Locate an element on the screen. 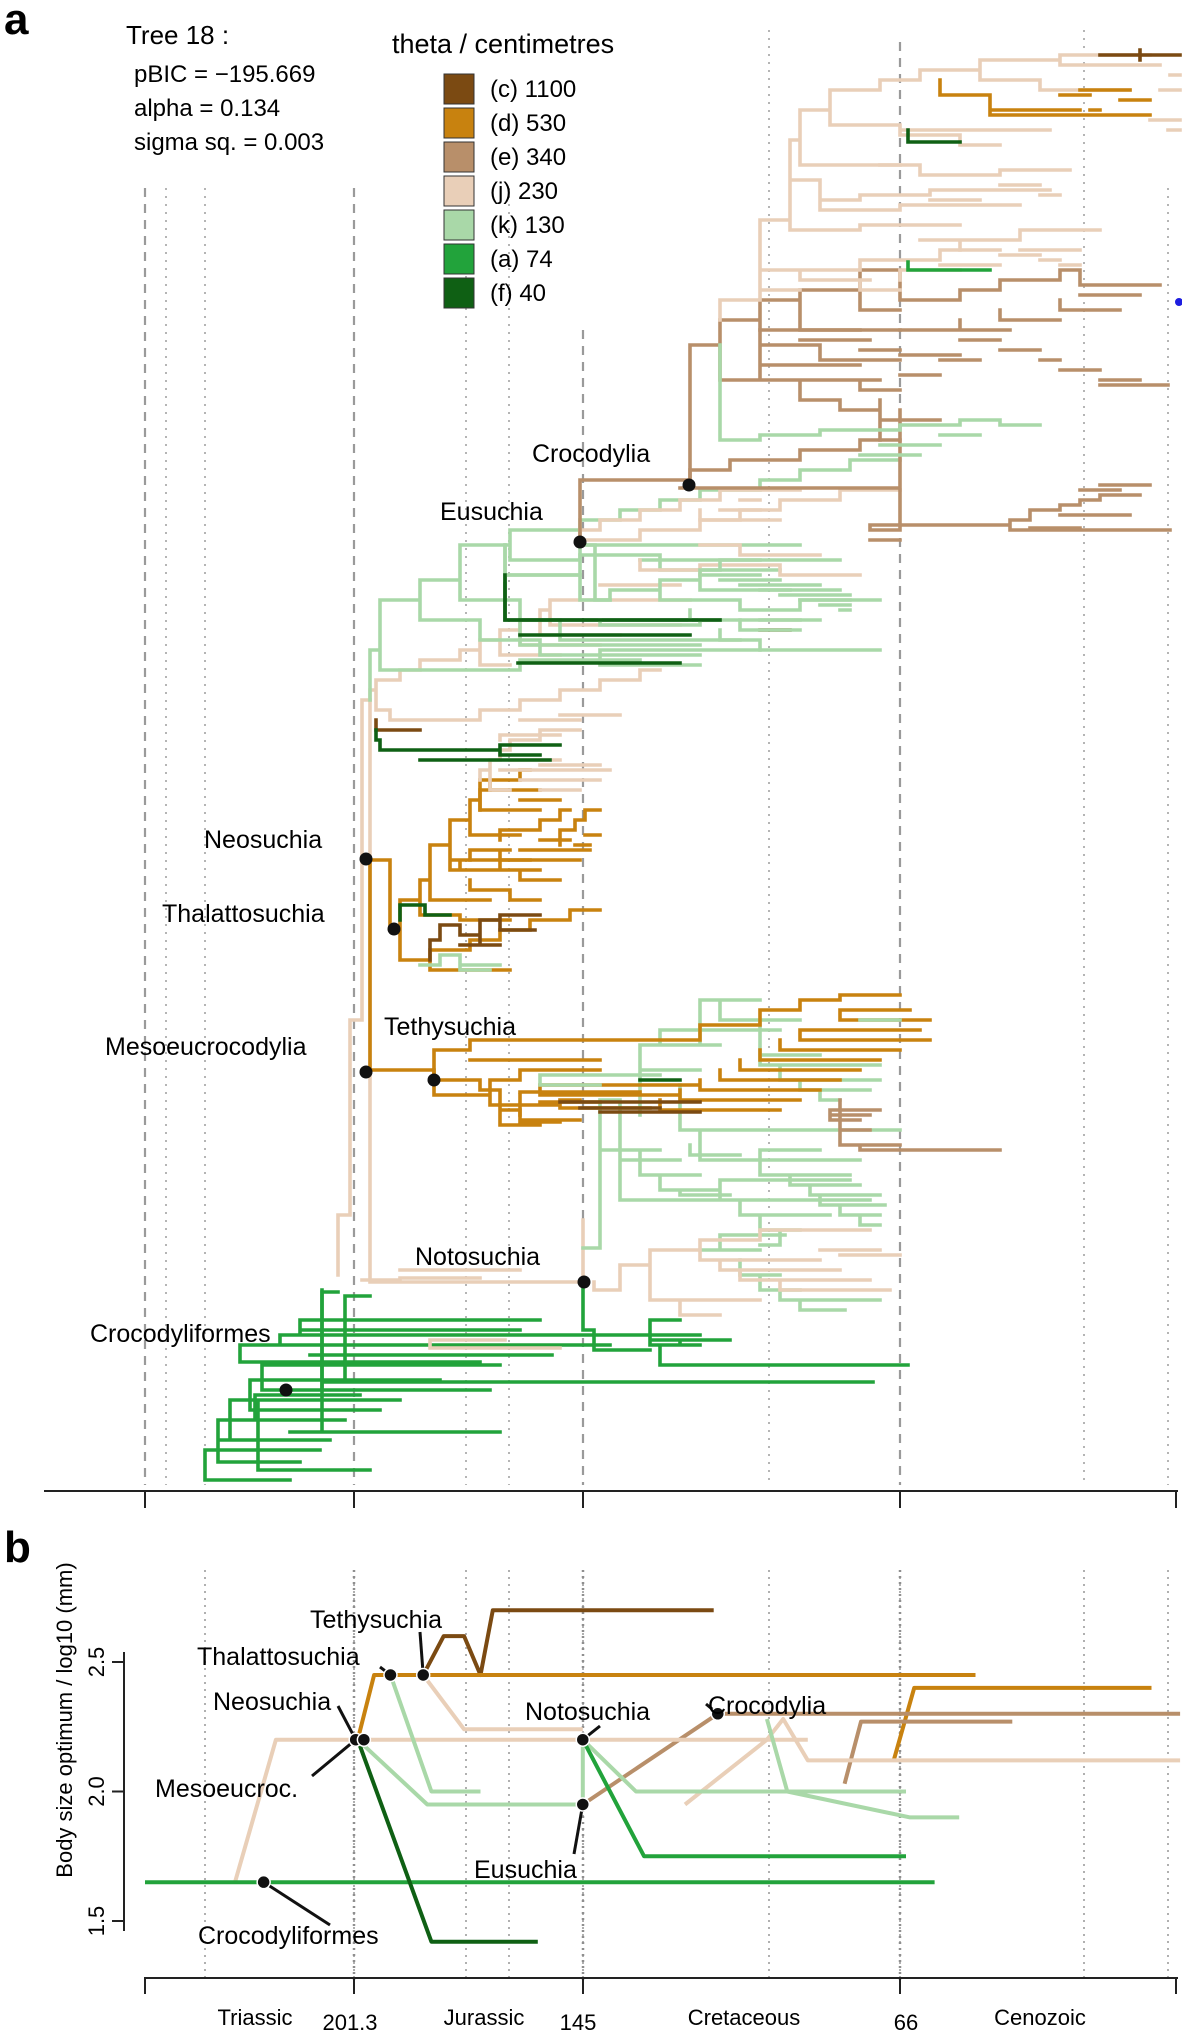 This screenshot has width=1182, height=2032. tree-info-sigma: sigma sq. = 0.003 is located at coordinates (229, 142).